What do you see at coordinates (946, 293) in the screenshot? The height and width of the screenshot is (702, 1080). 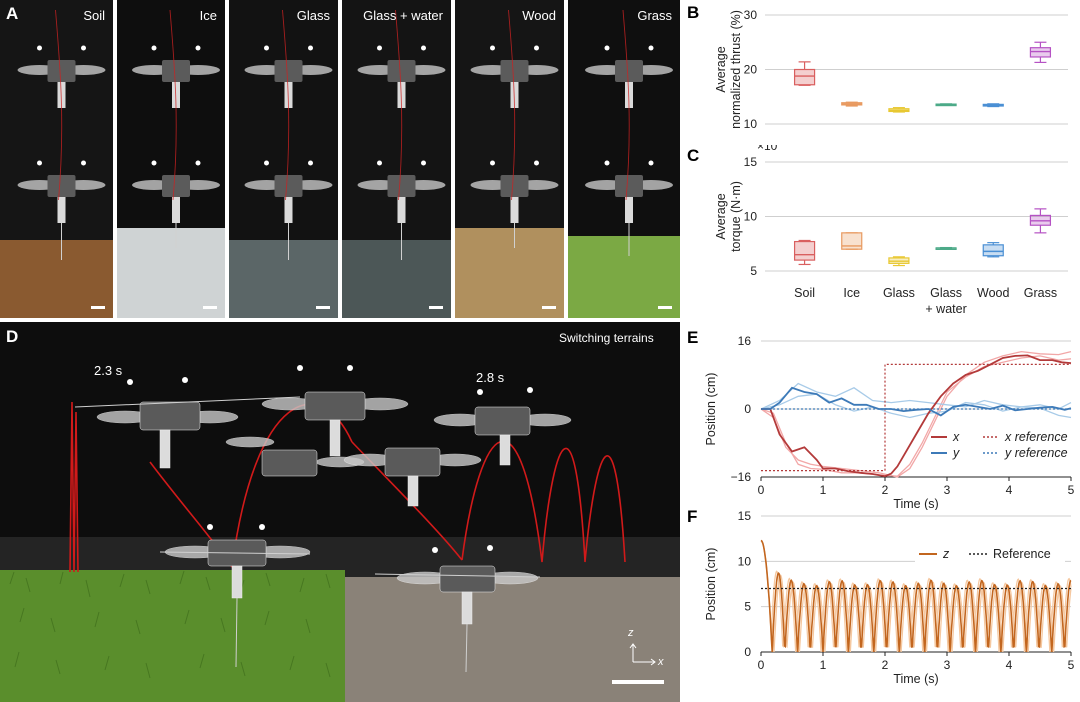 I see `category-label: Glass` at bounding box center [946, 293].